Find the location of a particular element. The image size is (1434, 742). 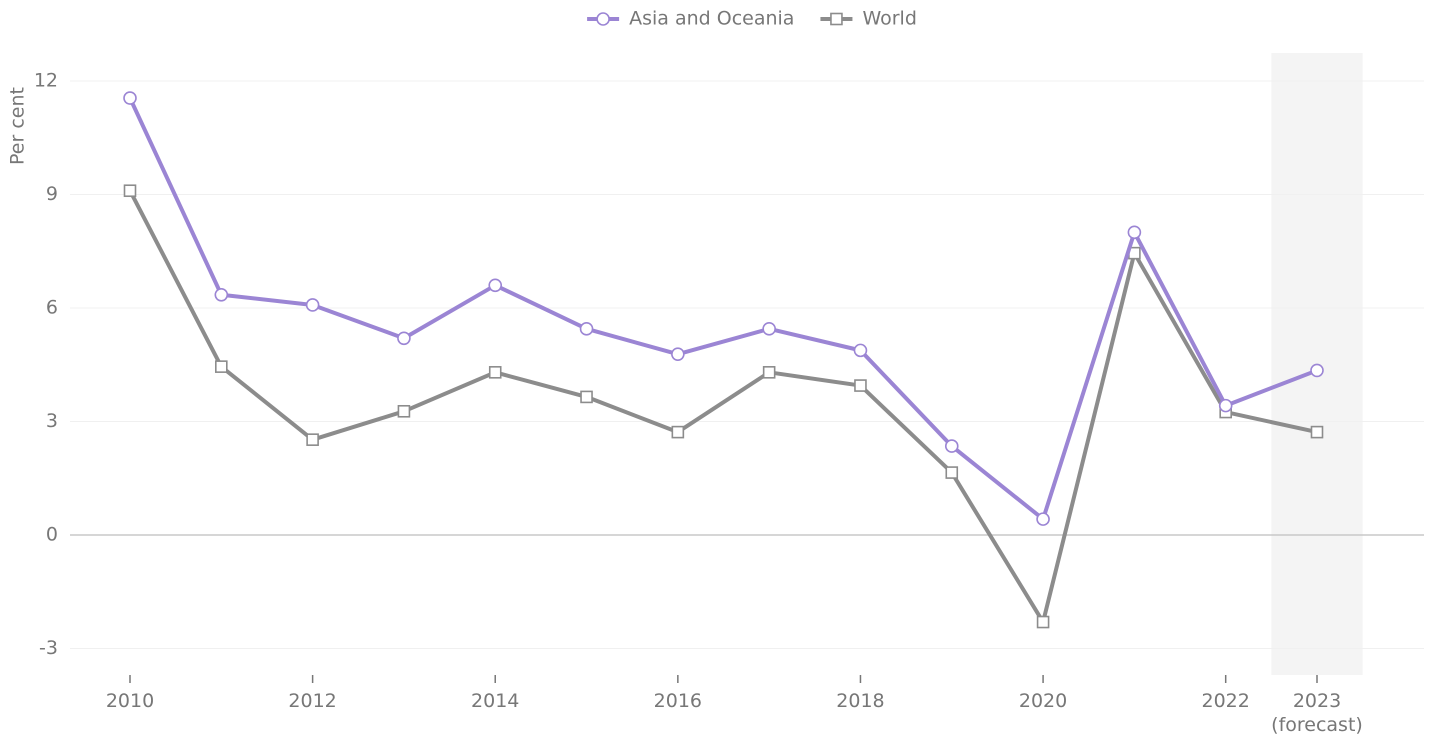

x-tick-label: 2023 (forecast) is located at coordinates (1317, 713).